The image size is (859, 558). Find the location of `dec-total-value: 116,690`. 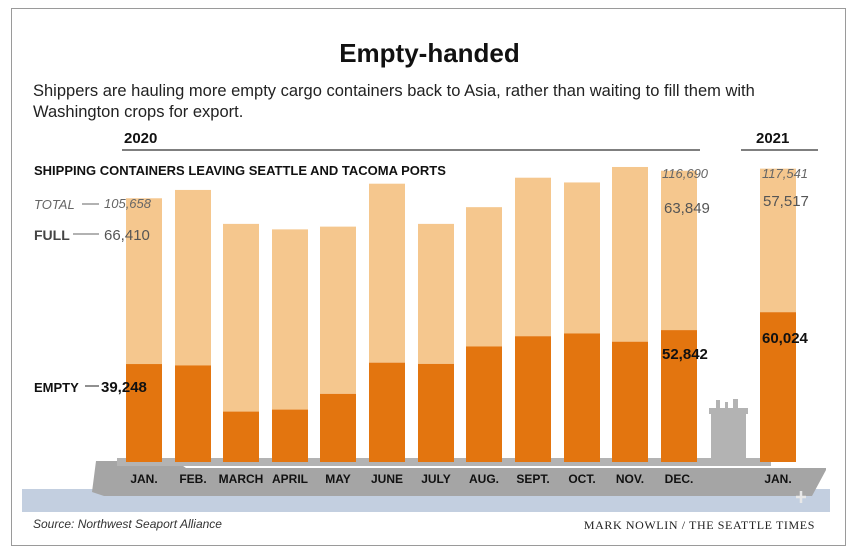

dec-total-value: 116,690 is located at coordinates (685, 173).